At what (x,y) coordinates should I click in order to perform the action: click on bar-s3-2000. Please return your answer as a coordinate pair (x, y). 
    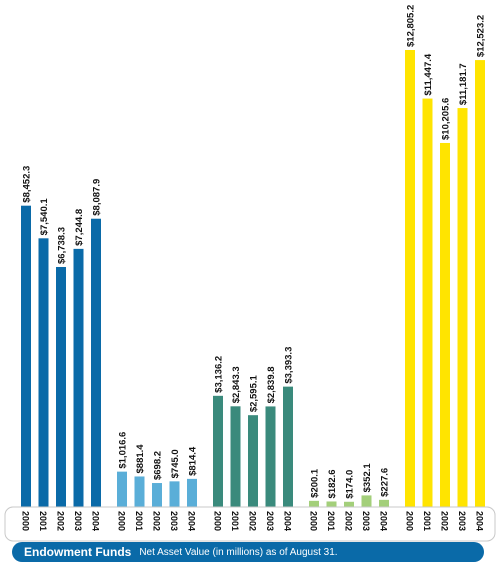
    Looking at the image, I should click on (314, 504).